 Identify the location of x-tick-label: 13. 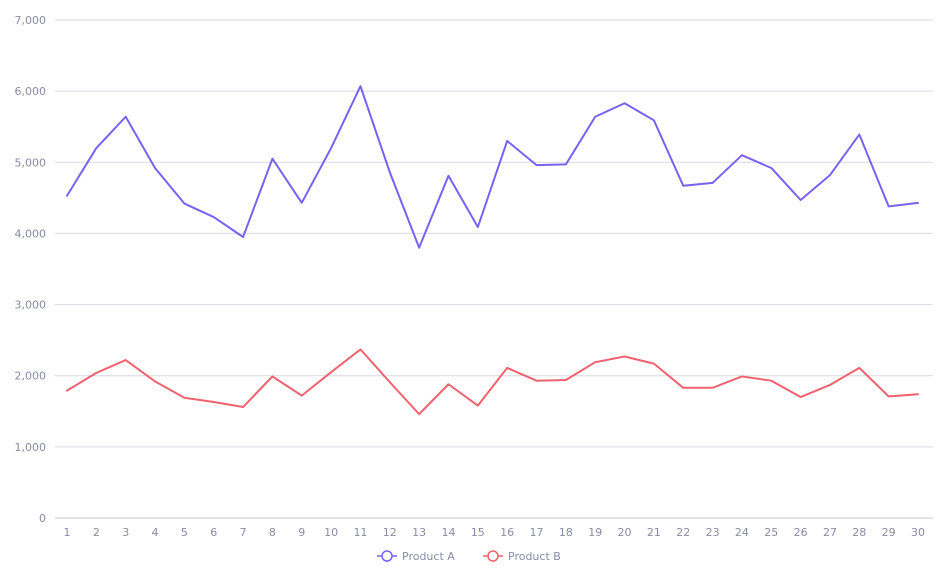
(419, 532).